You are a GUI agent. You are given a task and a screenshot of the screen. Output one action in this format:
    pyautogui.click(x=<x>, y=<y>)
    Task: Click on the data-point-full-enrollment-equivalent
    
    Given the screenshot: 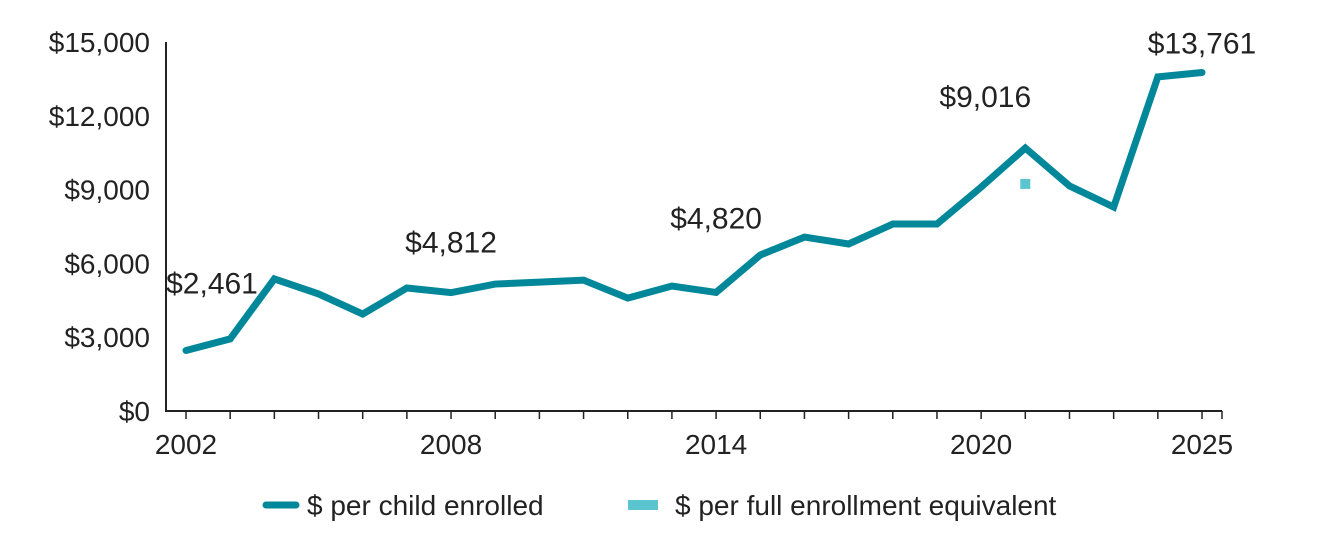 What is the action you would take?
    pyautogui.click(x=1025, y=184)
    